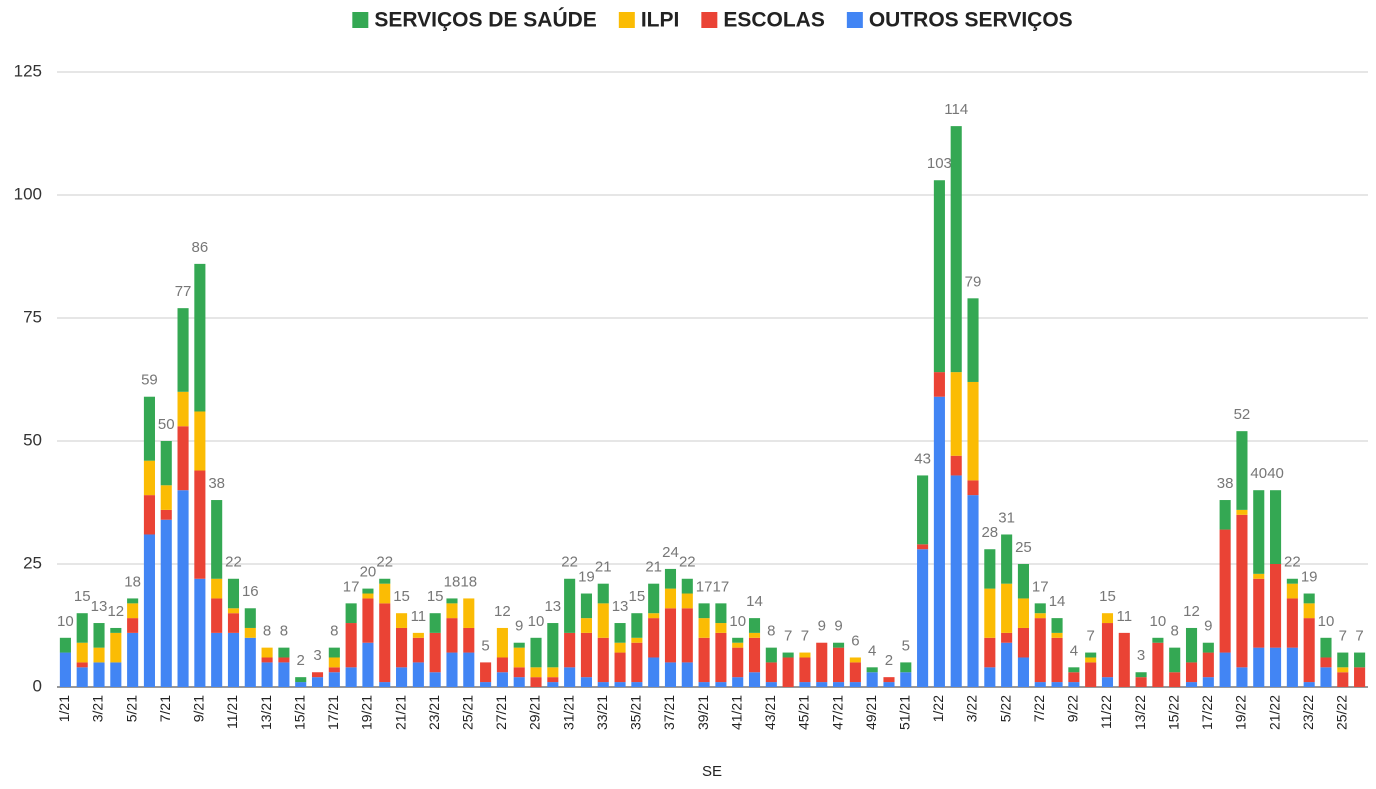 The height and width of the screenshot is (789, 1376). I want to click on total-label: 13, so click(552, 606).